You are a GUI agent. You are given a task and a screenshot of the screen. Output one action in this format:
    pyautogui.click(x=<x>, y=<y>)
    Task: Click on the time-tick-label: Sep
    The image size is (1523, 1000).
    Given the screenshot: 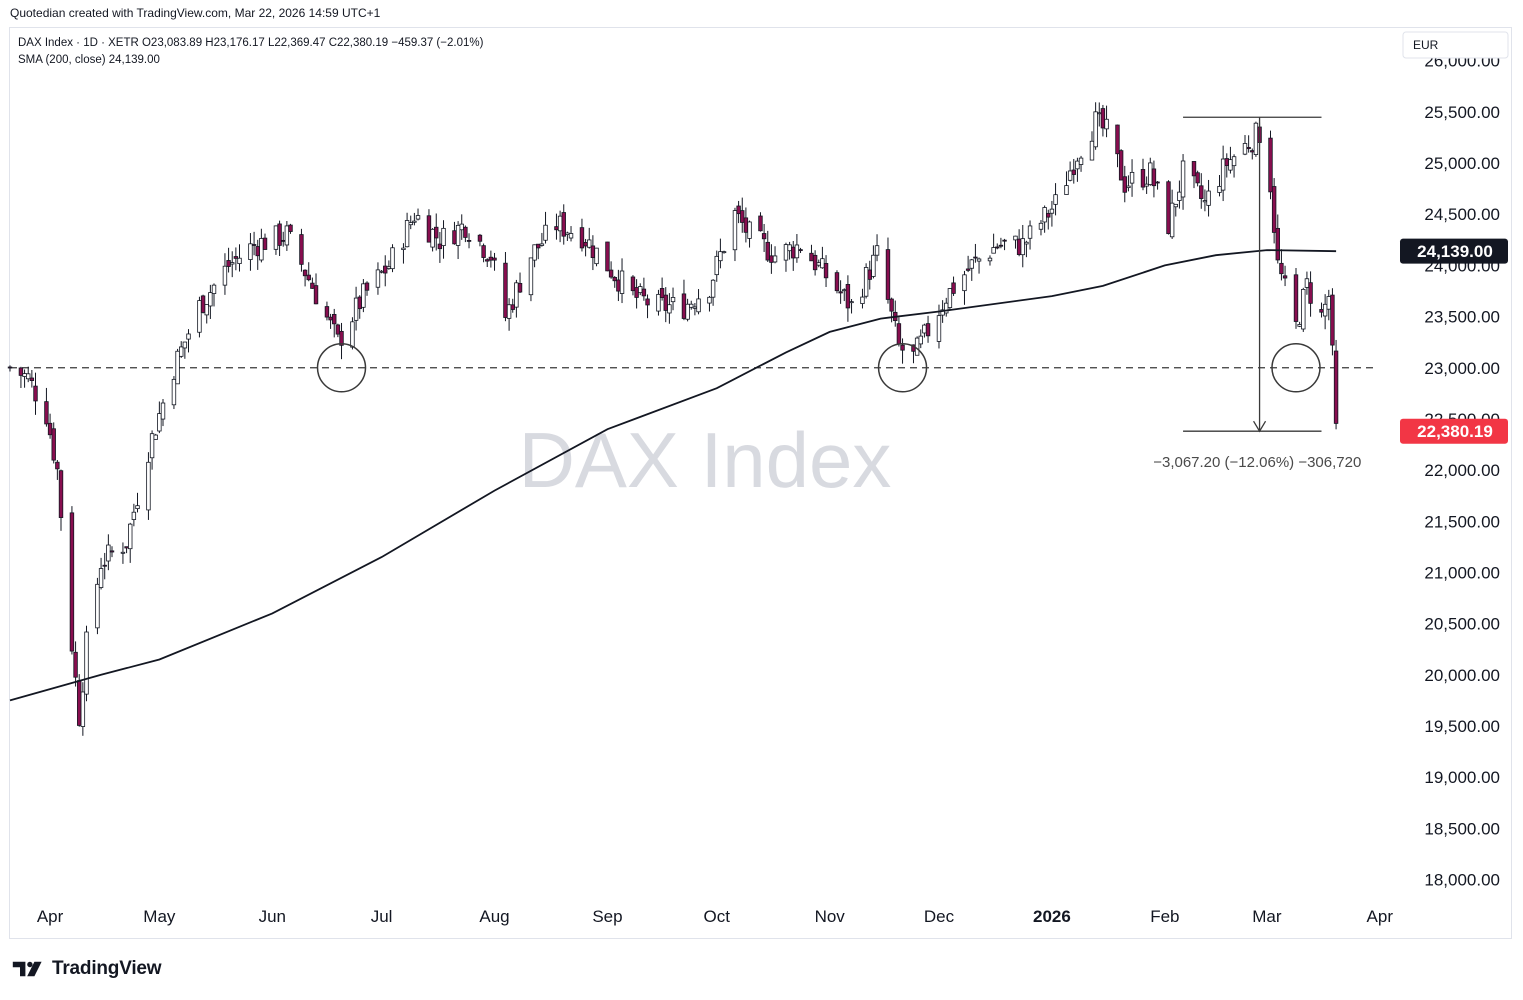 What is the action you would take?
    pyautogui.click(x=607, y=916)
    